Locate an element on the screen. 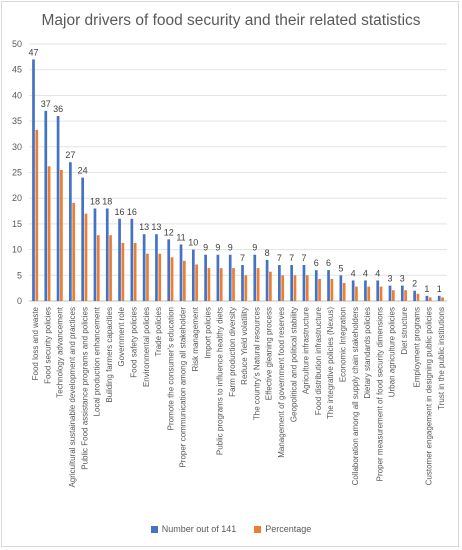 The image size is (462, 550). y-tick-label: 35 is located at coordinates (17, 121).